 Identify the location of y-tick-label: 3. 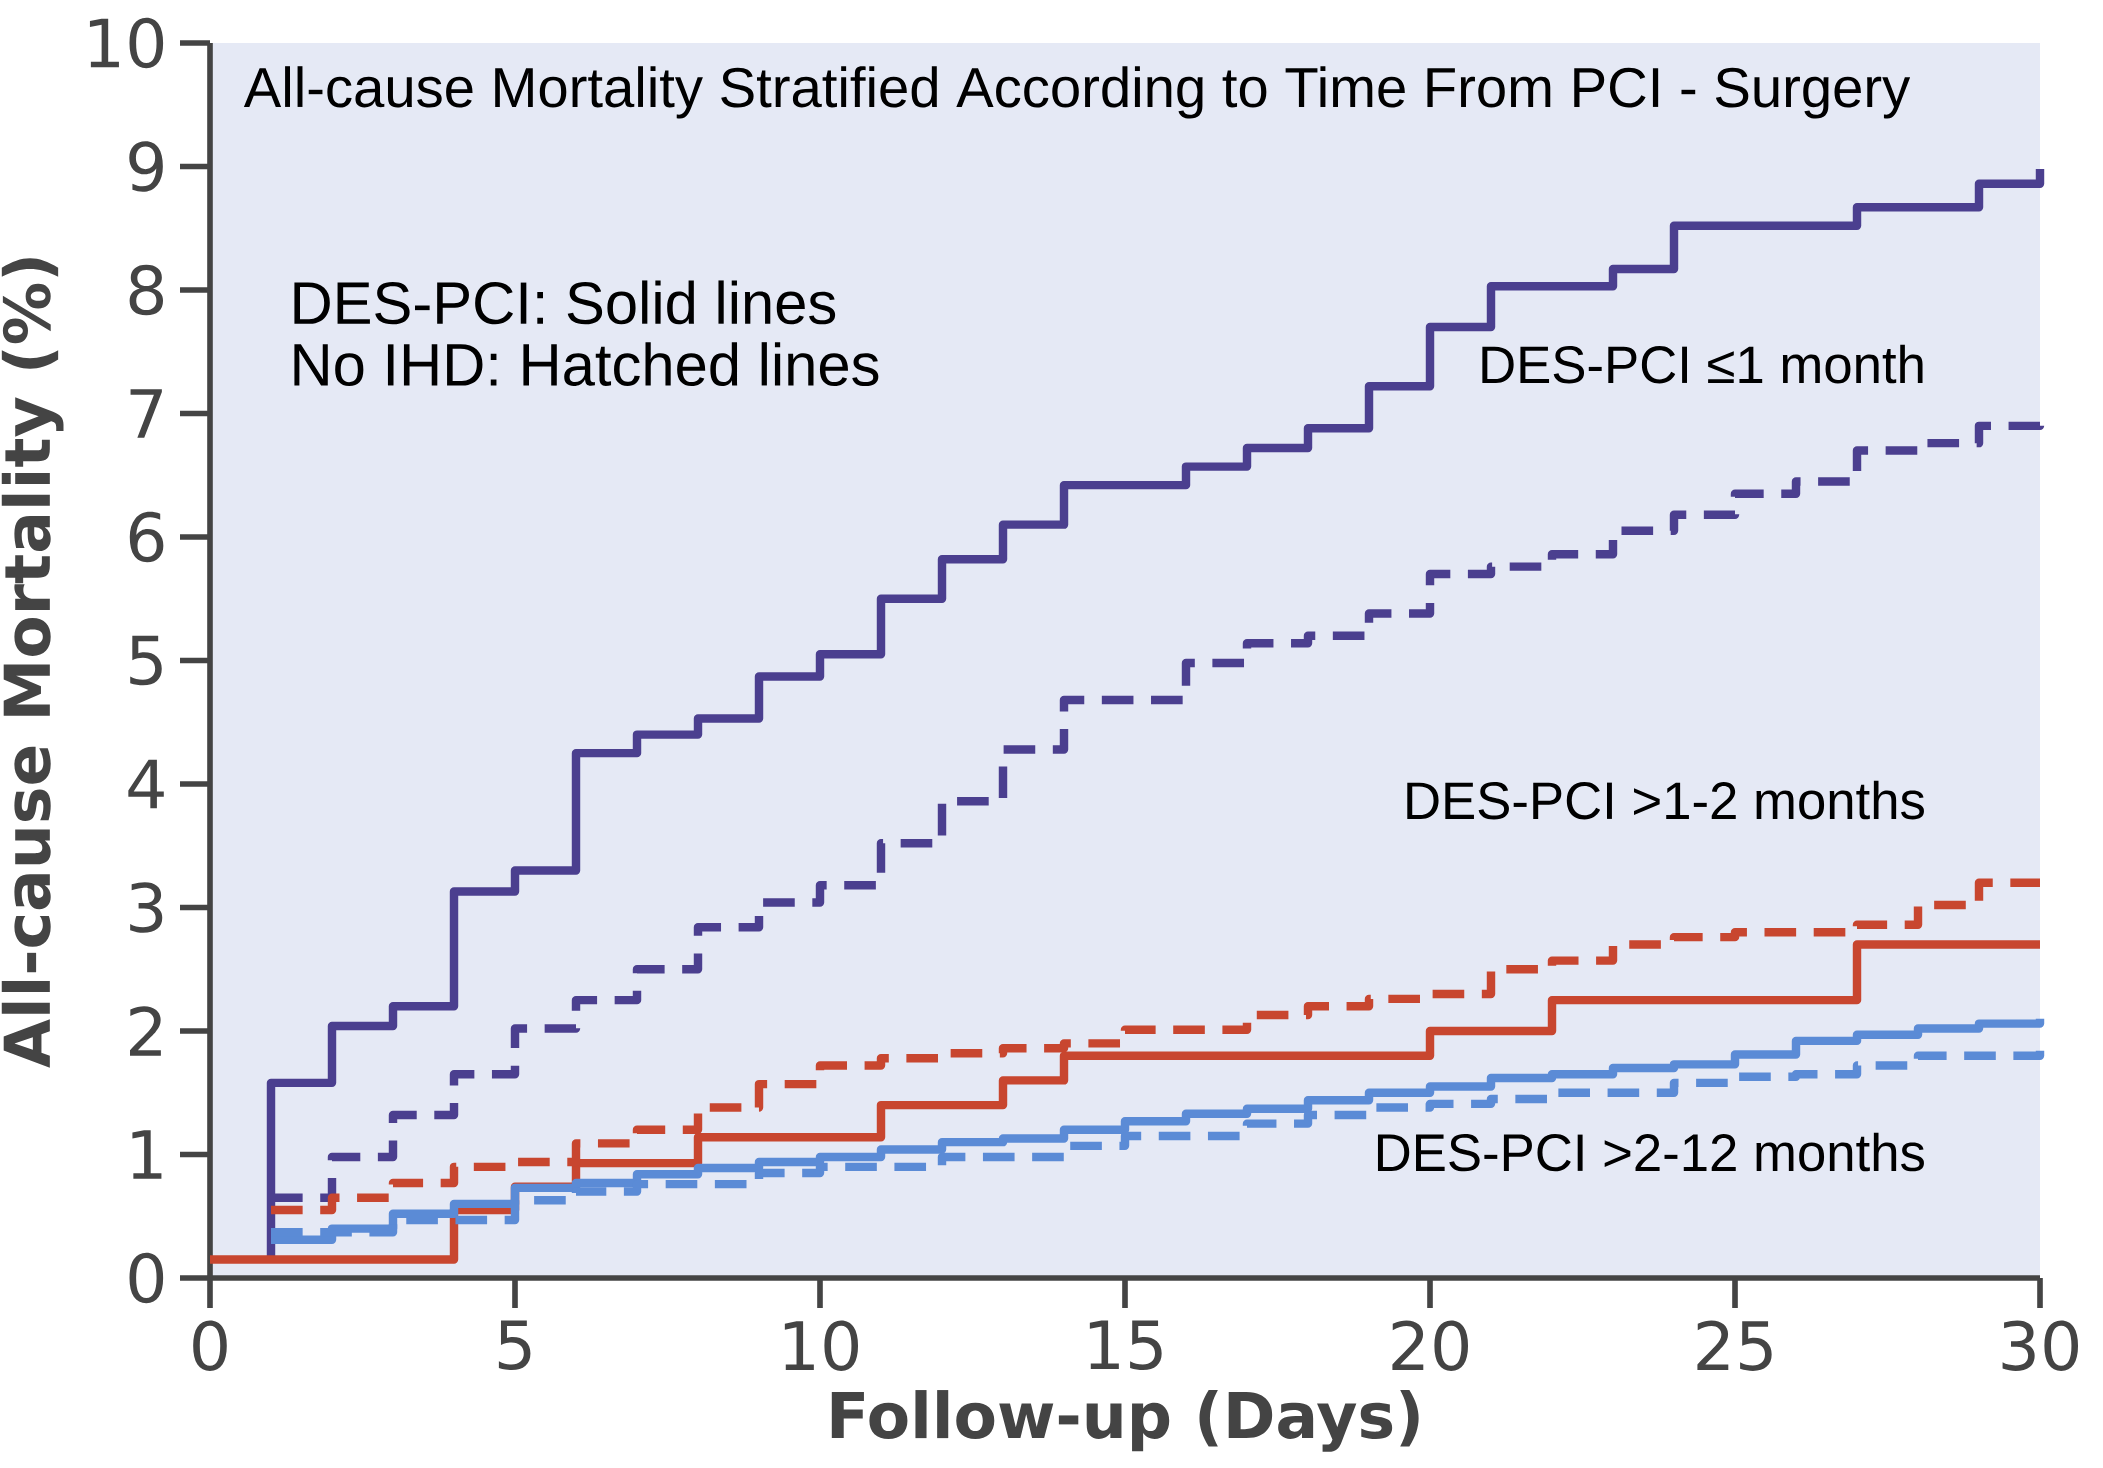
(146, 907).